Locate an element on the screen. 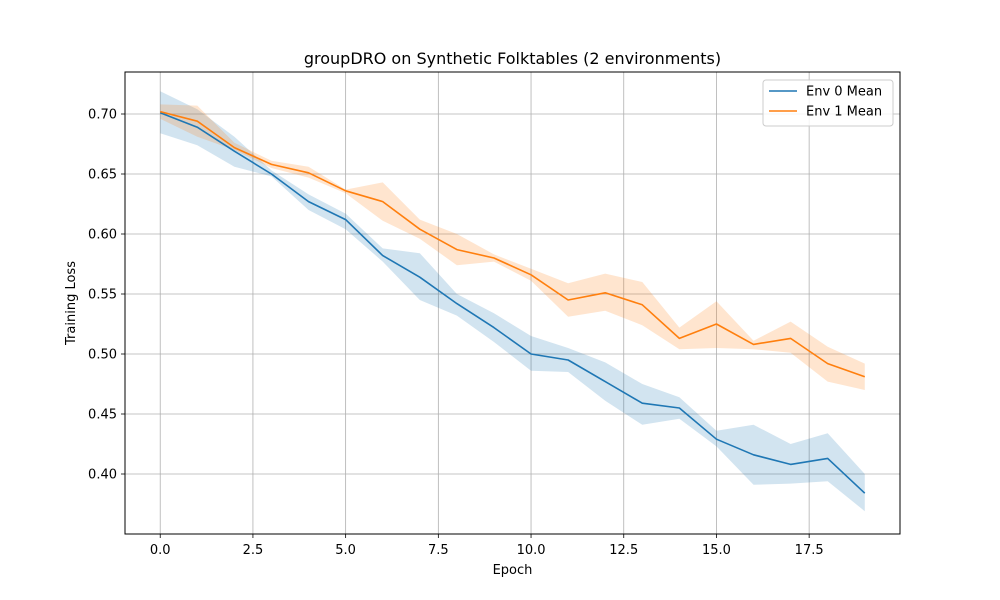  y-tick-label: 0.55 is located at coordinates (102, 295).